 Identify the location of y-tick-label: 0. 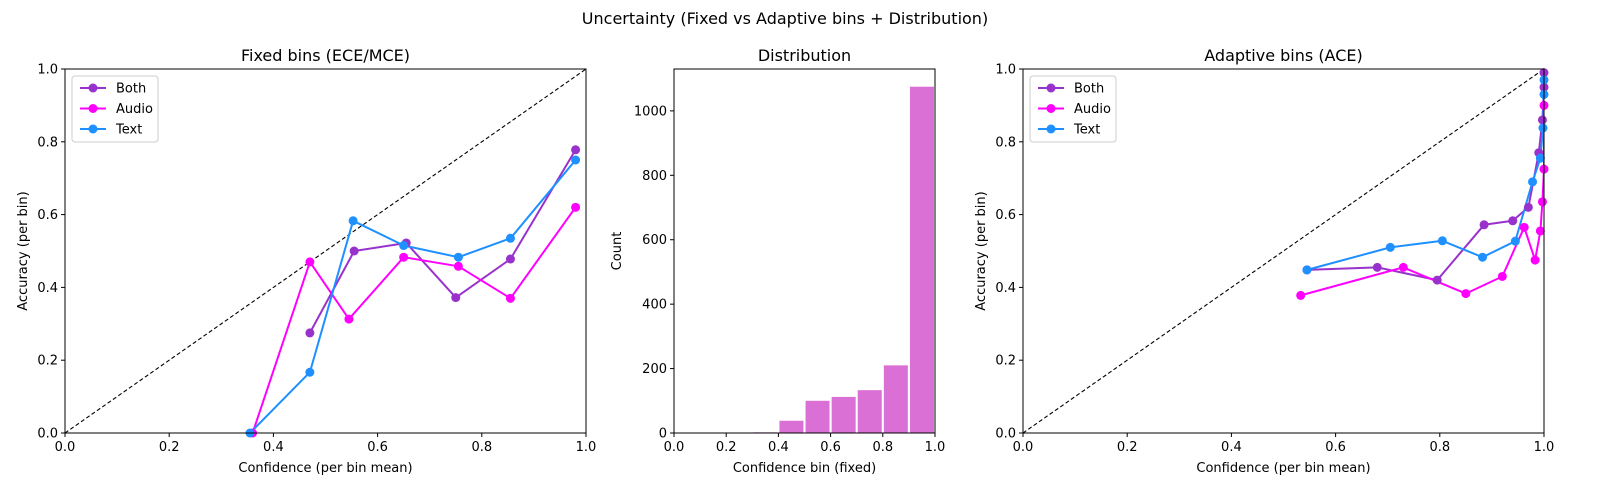
(663, 434).